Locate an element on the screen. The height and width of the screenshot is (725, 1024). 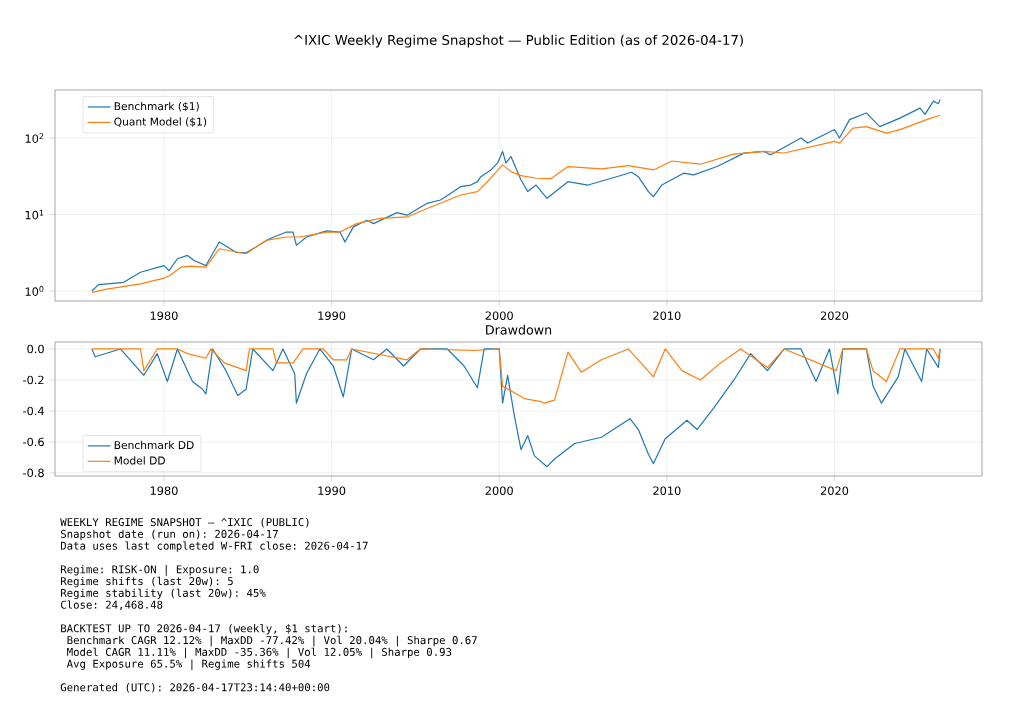
y-tick-label: -0.6 is located at coordinates (33, 442).